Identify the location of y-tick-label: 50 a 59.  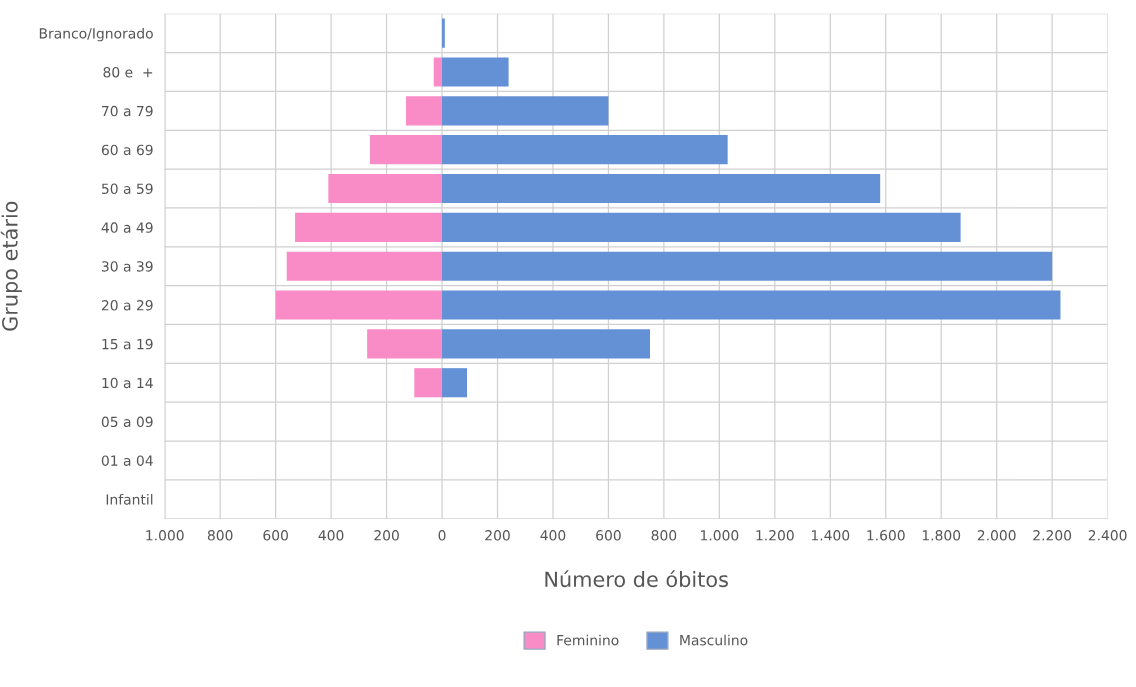
(127, 188).